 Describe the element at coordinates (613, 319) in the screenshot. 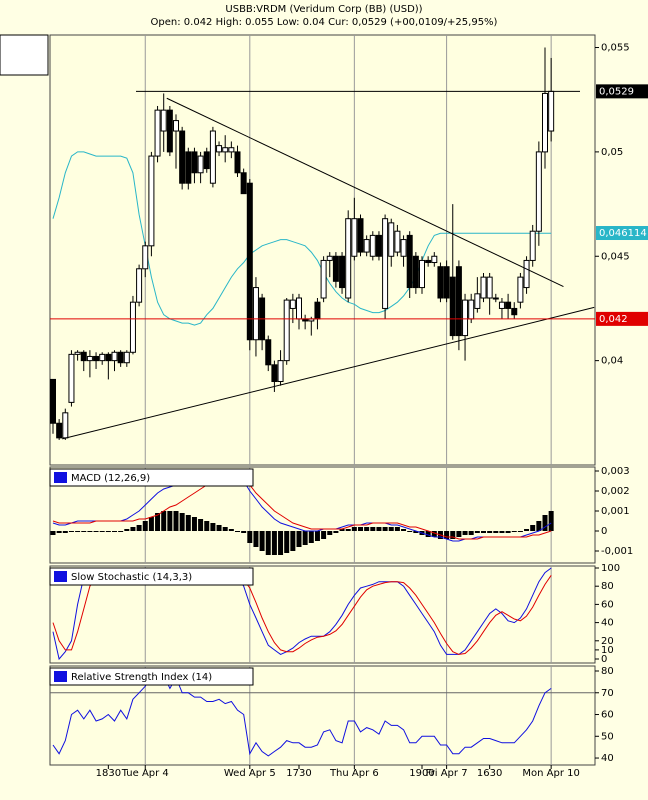

I see `value-box-label: 0,042` at that location.